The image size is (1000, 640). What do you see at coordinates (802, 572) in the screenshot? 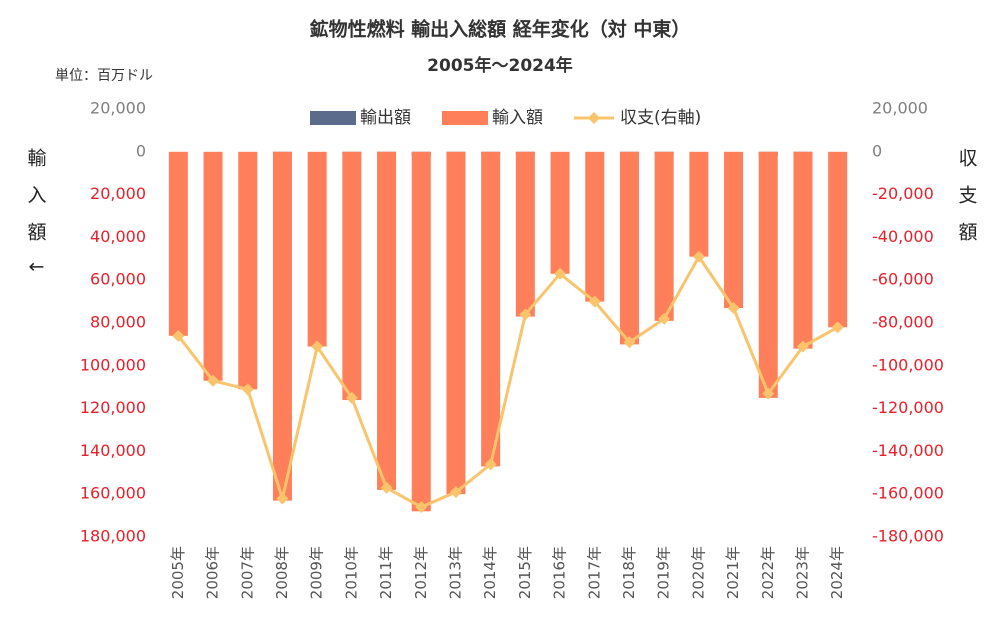
I see `x-tick-label: 2023年` at bounding box center [802, 572].